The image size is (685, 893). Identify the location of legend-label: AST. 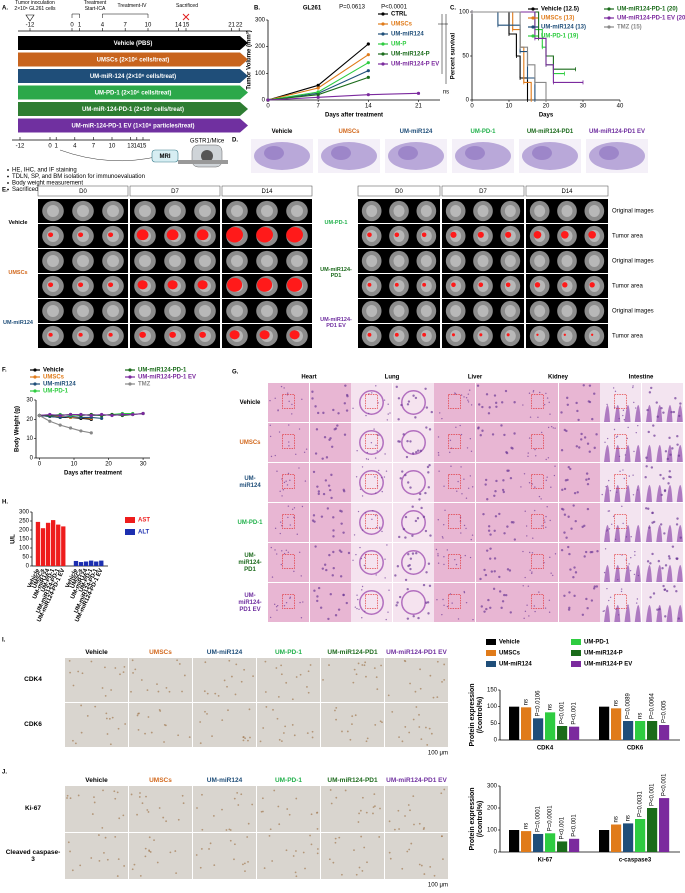
(144, 521).